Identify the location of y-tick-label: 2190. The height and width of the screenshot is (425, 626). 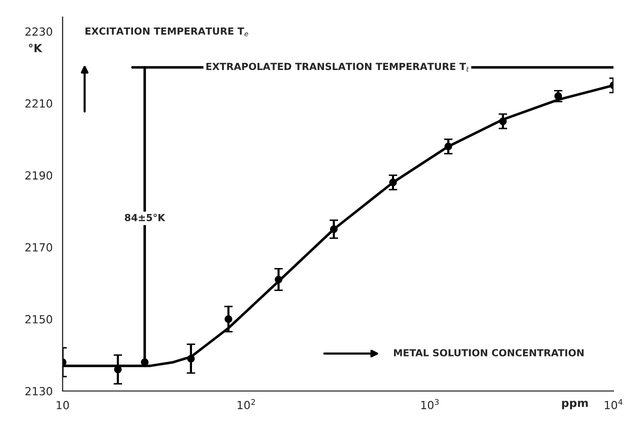
(38, 175).